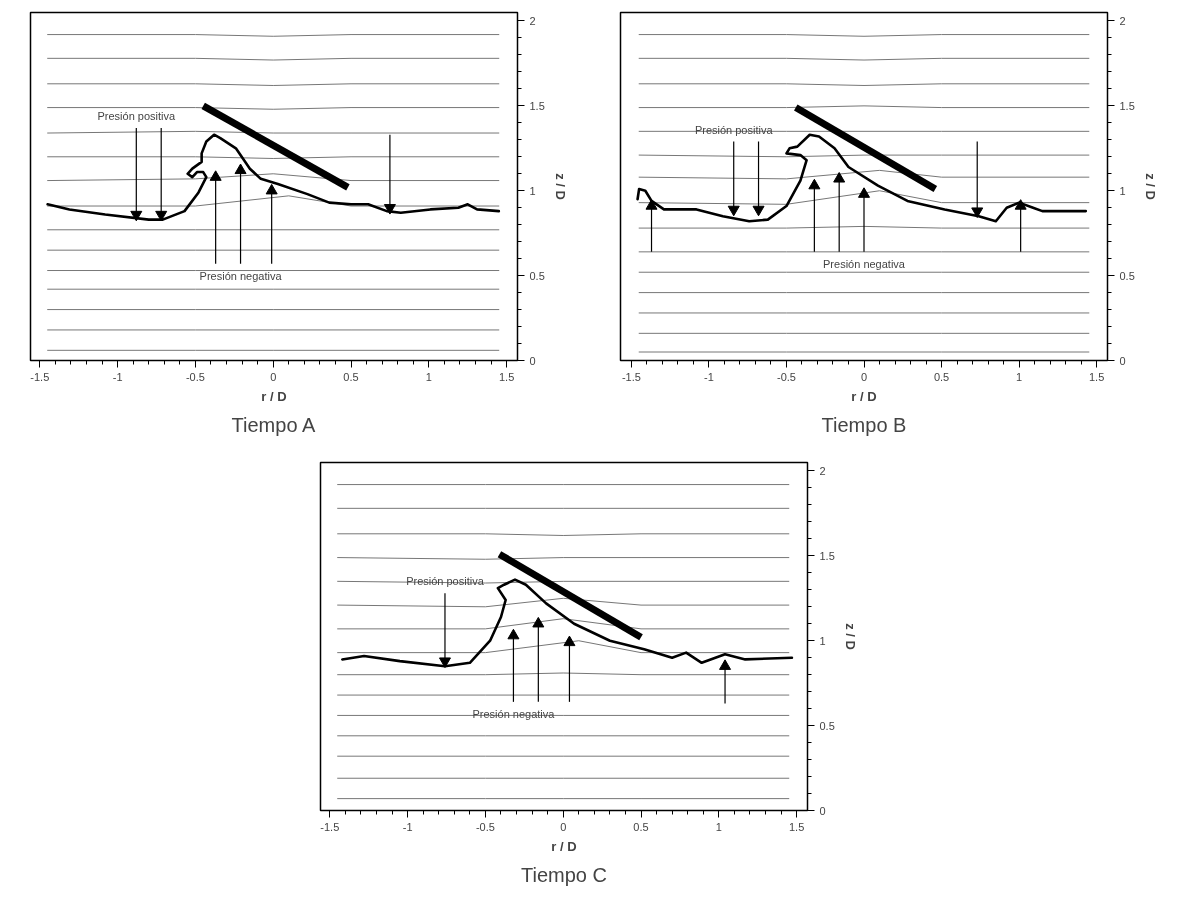  Describe the element at coordinates (564, 874) in the screenshot. I see `text: Tiempo C` at that location.